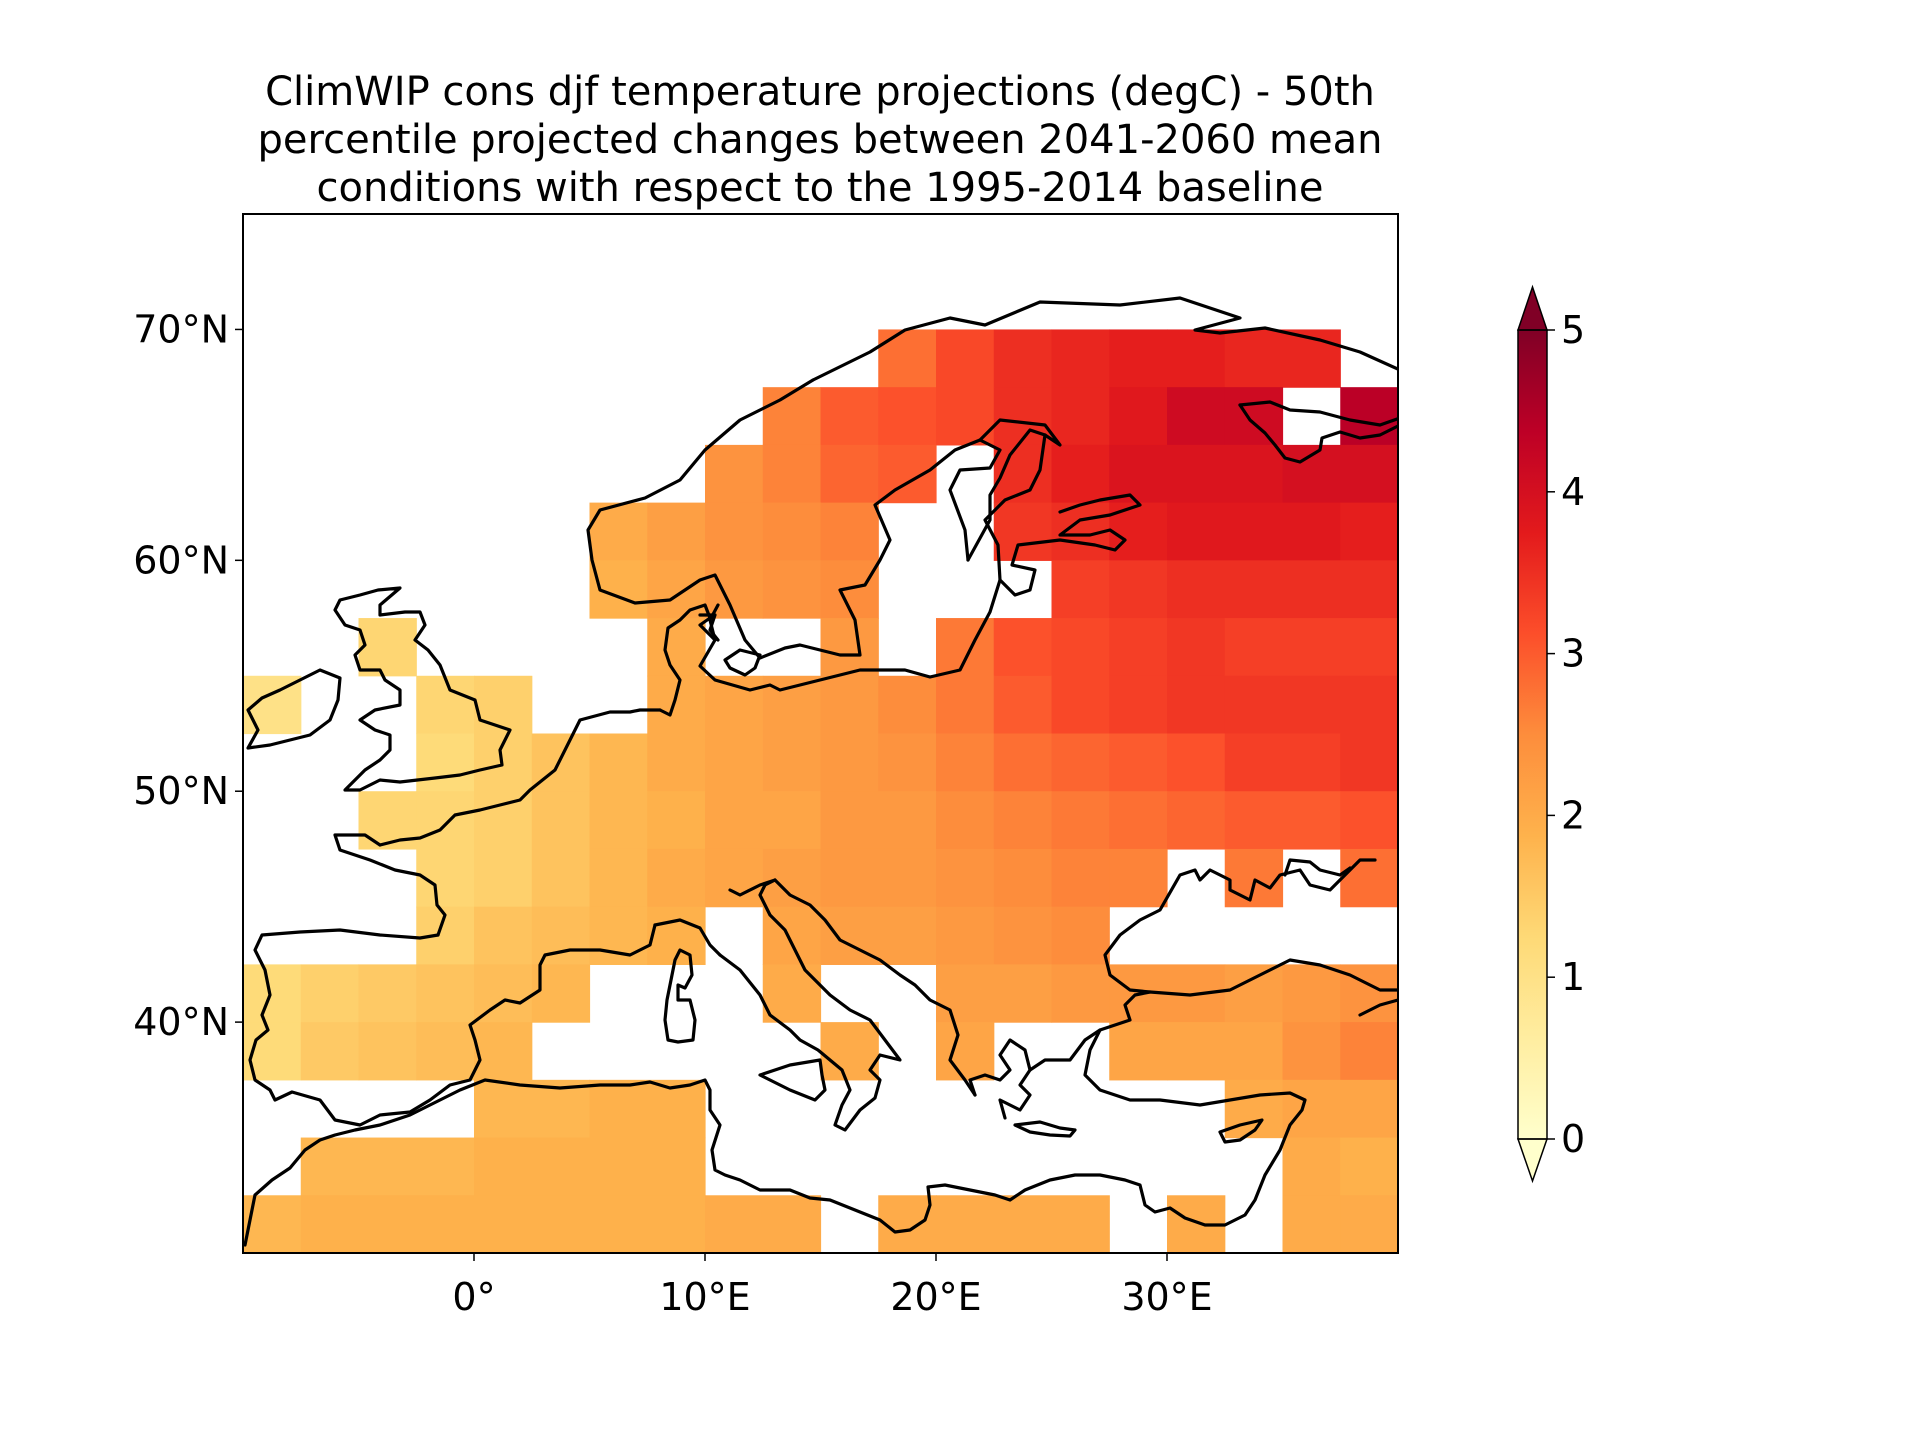 The image size is (1920, 1440). I want to click on coast-aegean-turkey, so click(1202, 965).